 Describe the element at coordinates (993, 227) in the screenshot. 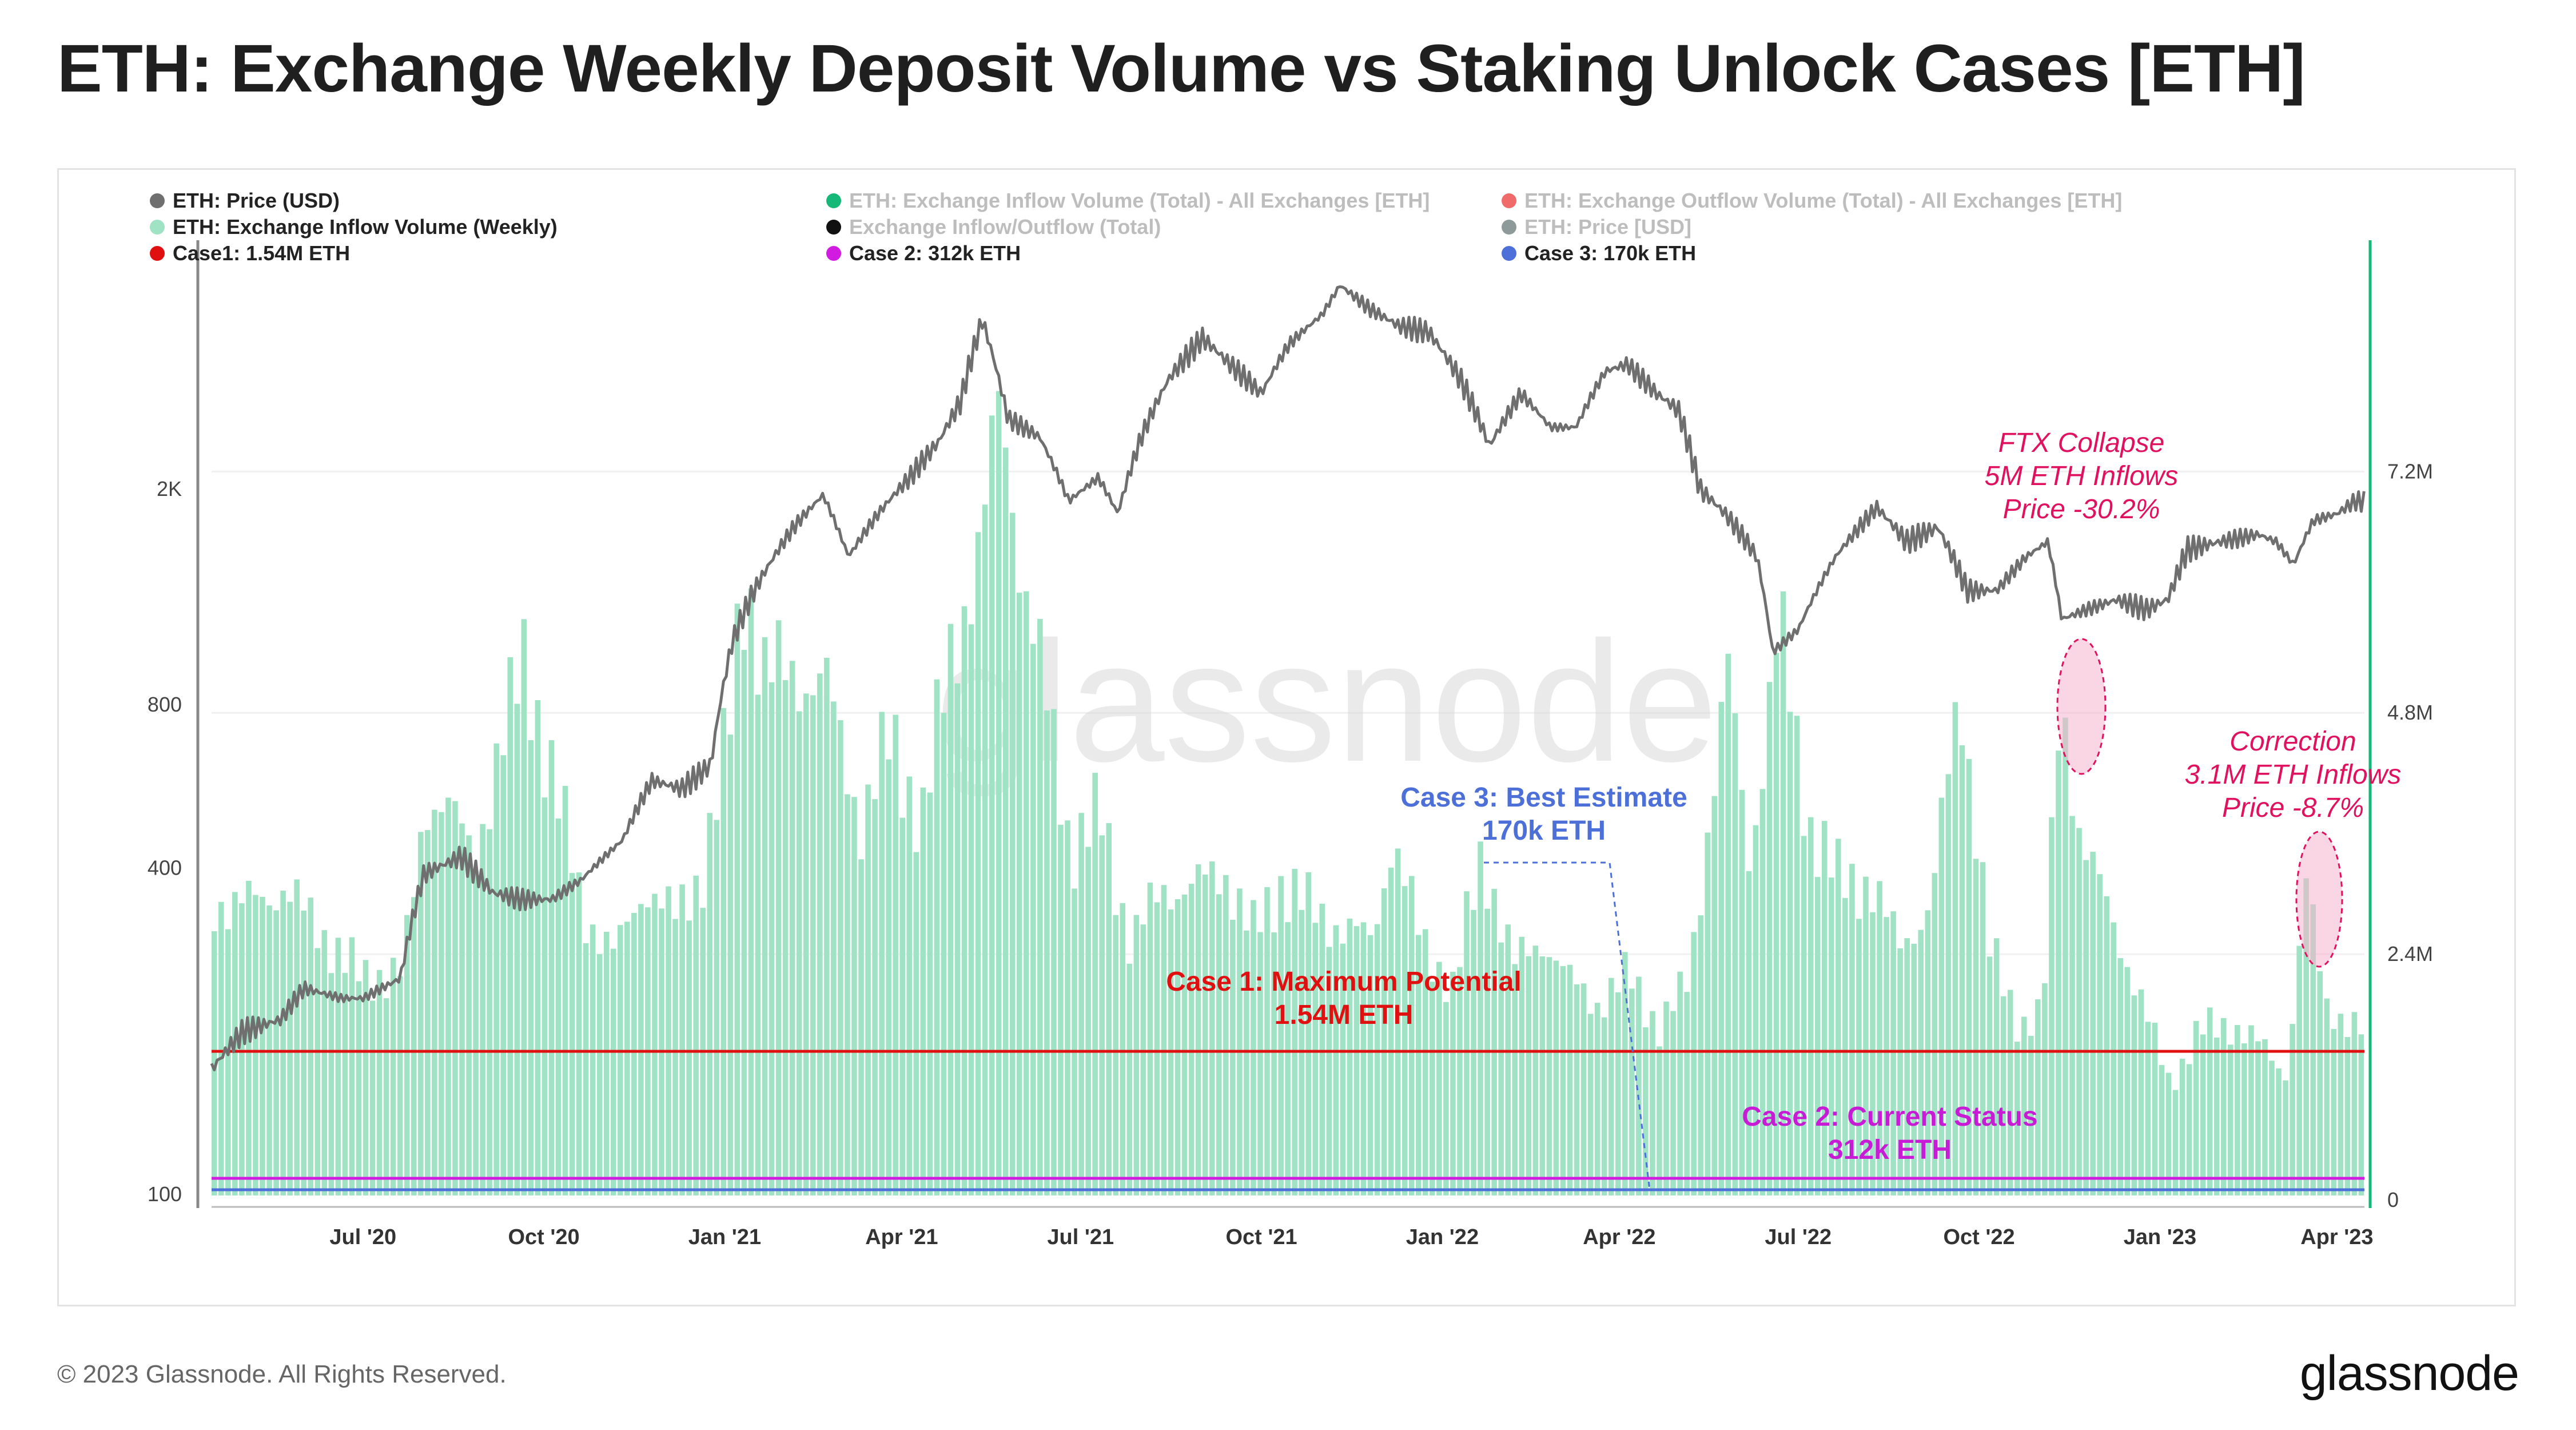

I see `legend-item-4: Exchange Inflow/Outflow (Total)` at that location.